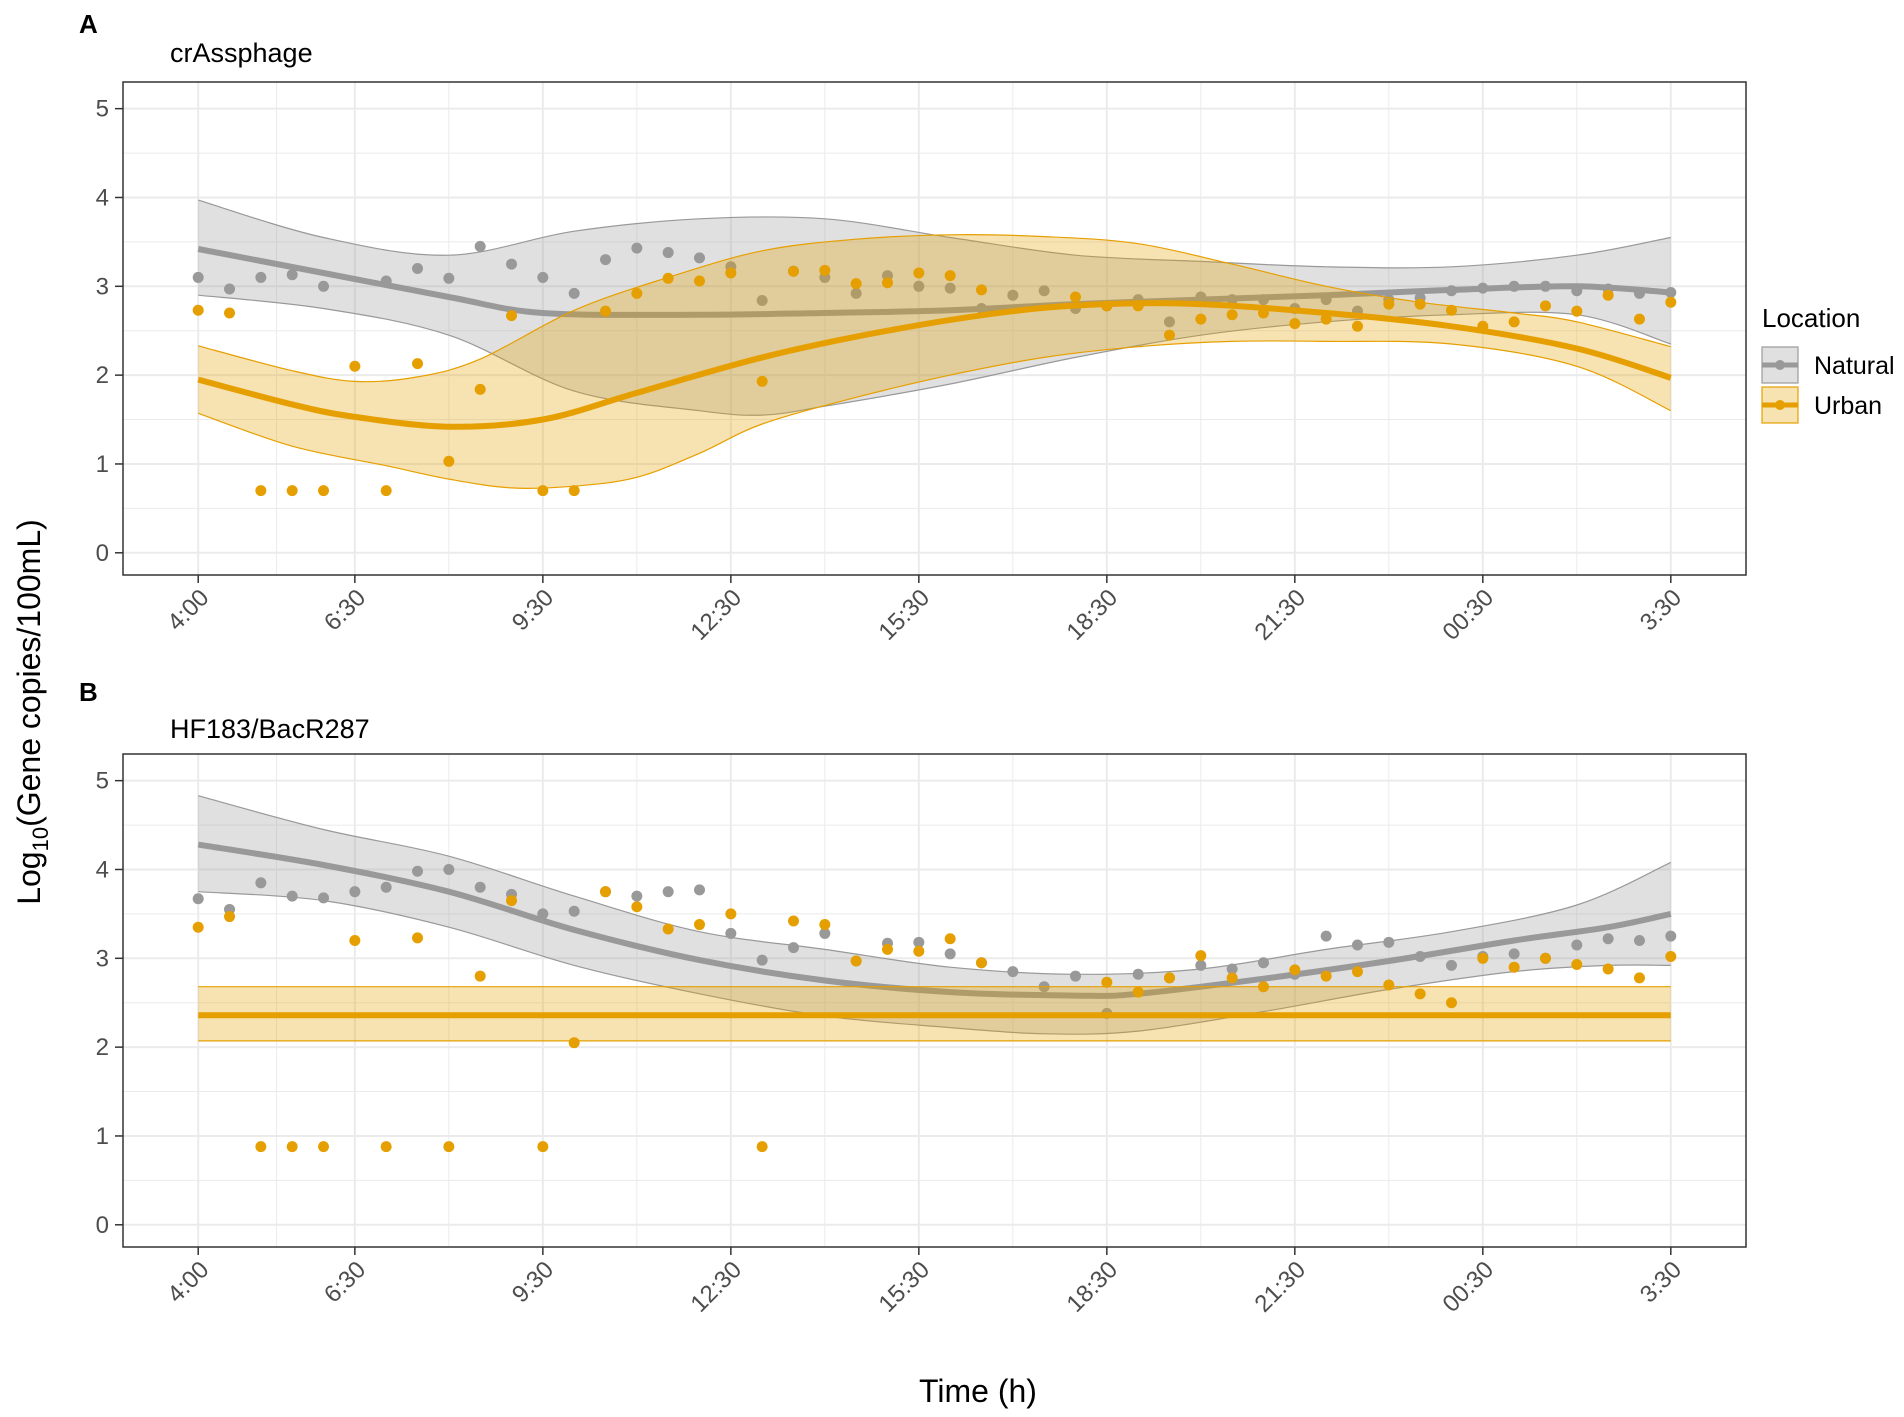 This screenshot has width=1904, height=1417. I want to click on ci-ribbon-urban, so click(934, 361).